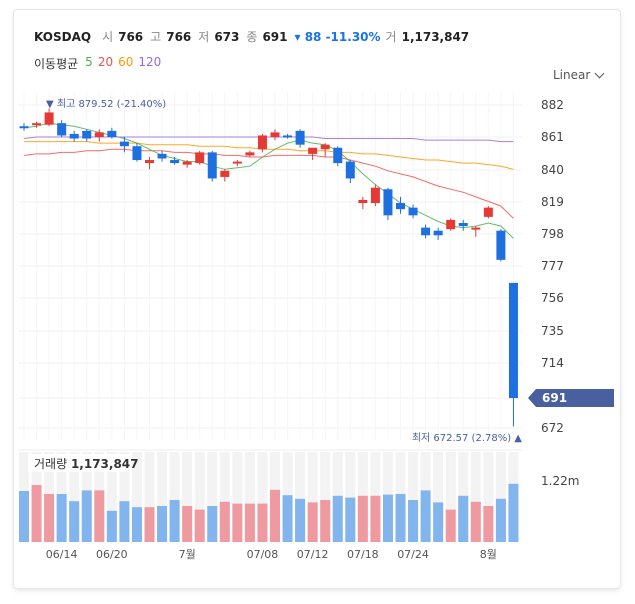 Image resolution: width=635 pixels, height=604 pixels. What do you see at coordinates (227, 37) in the screenshot?
I see `low-value: 673` at bounding box center [227, 37].